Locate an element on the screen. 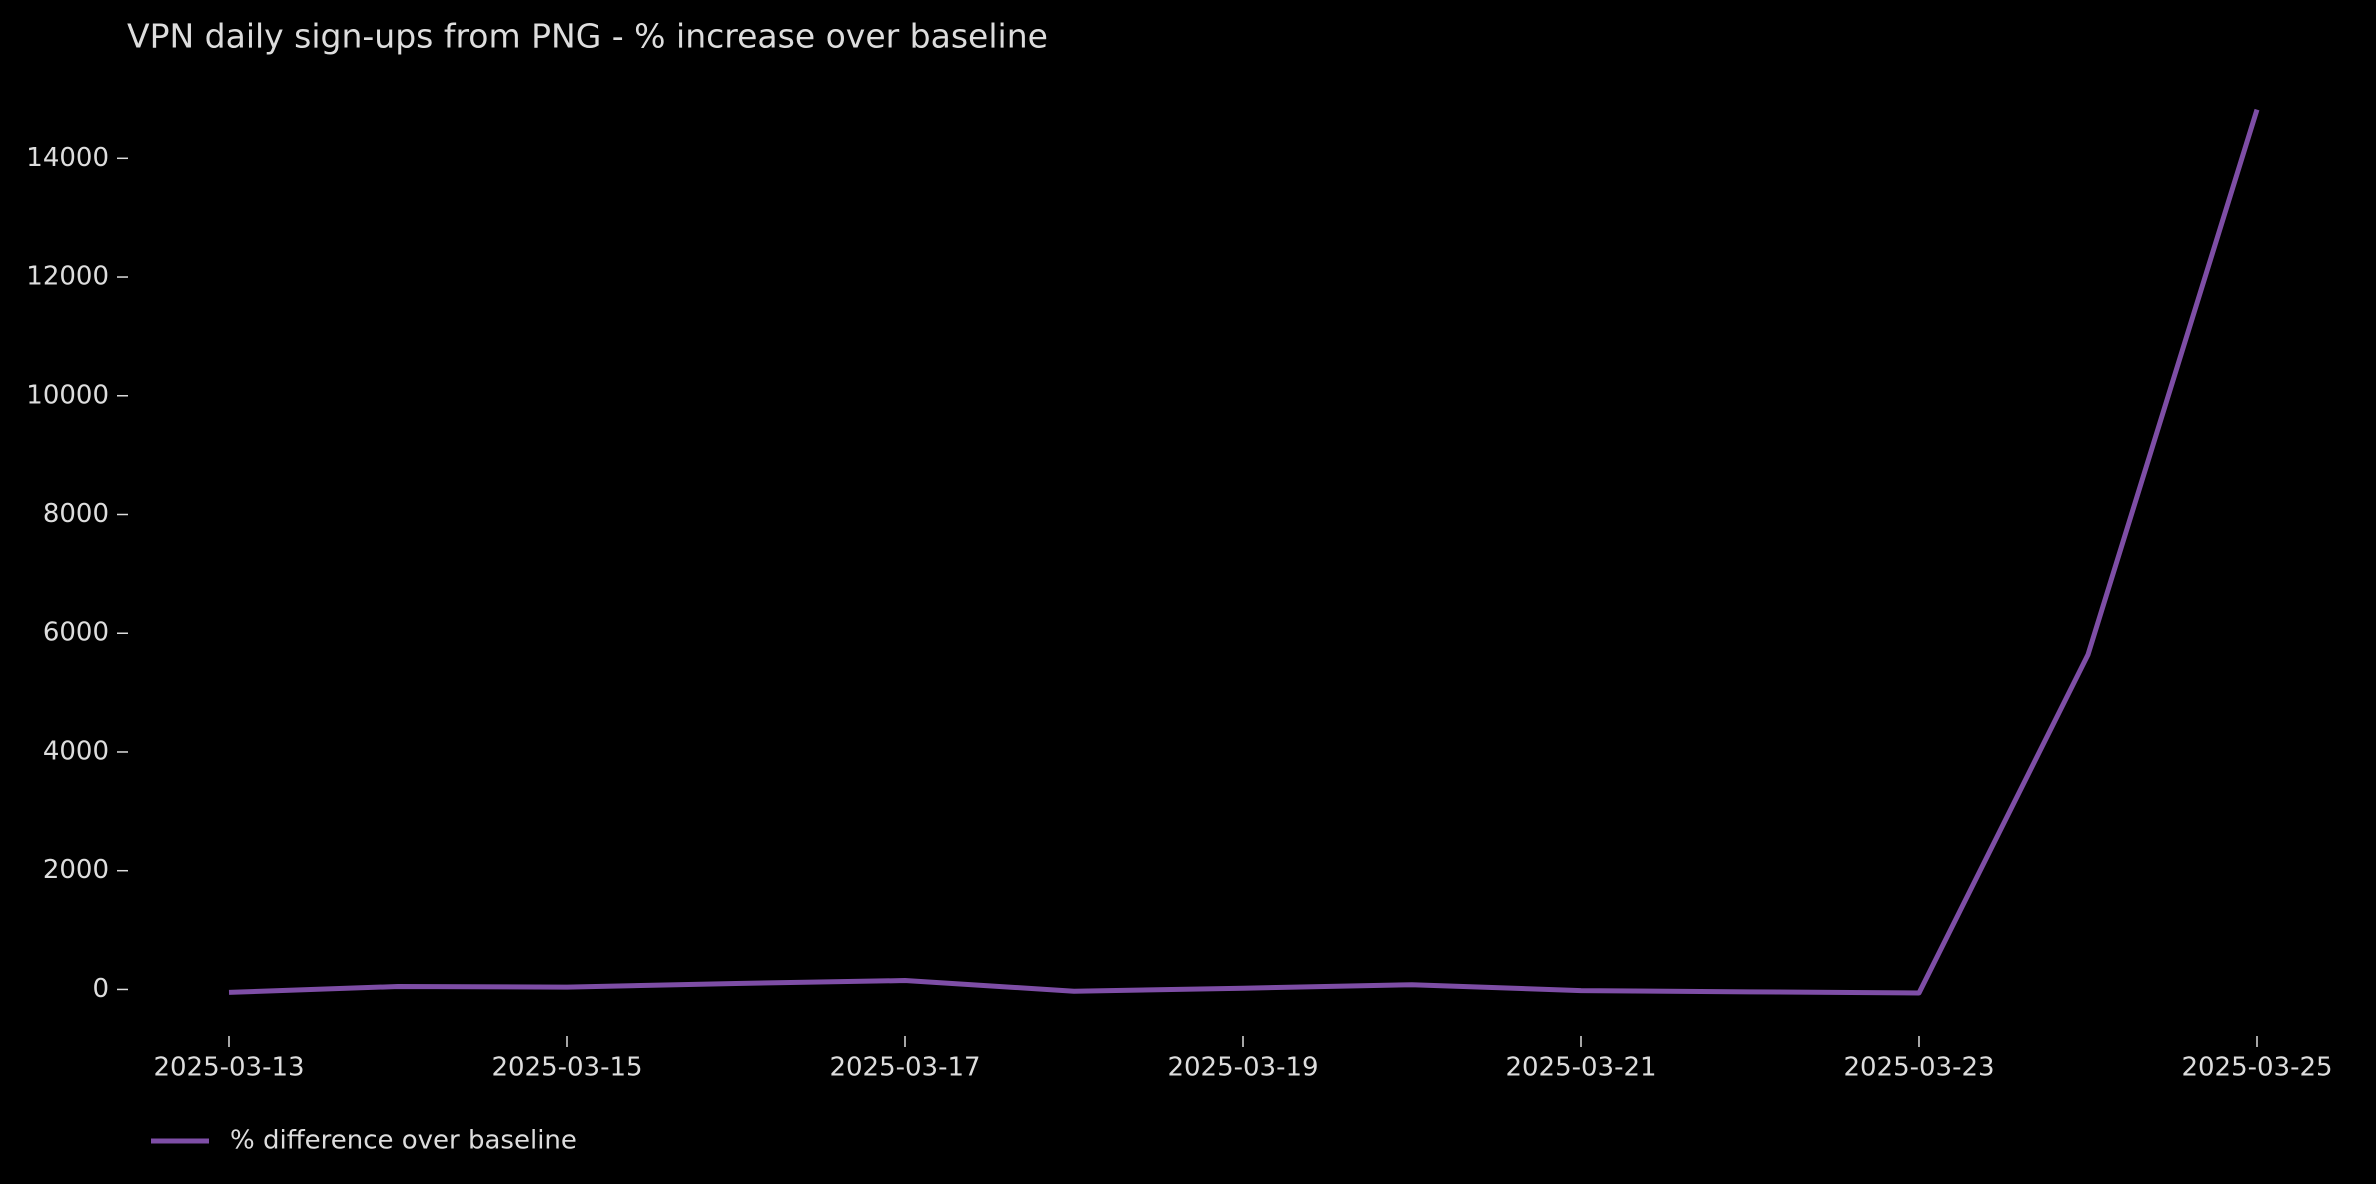 This screenshot has width=2376, height=1184. x-tick-label: 2025-03-13 is located at coordinates (228, 1068).